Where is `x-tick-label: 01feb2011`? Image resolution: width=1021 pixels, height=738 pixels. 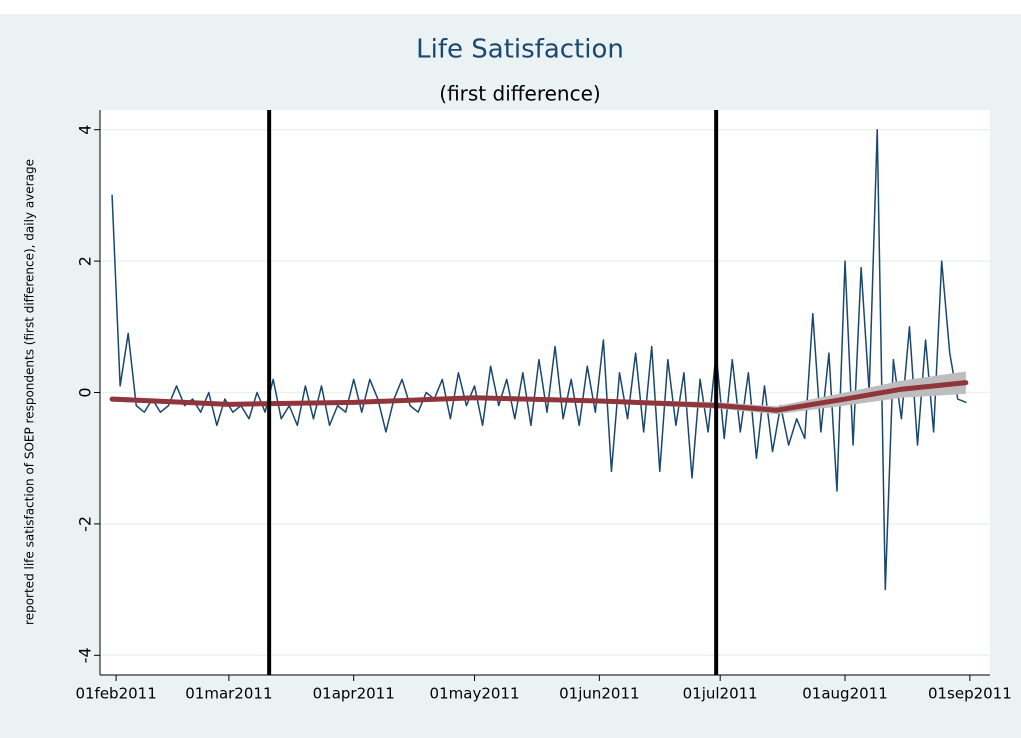
x-tick-label: 01feb2011 is located at coordinates (115, 694).